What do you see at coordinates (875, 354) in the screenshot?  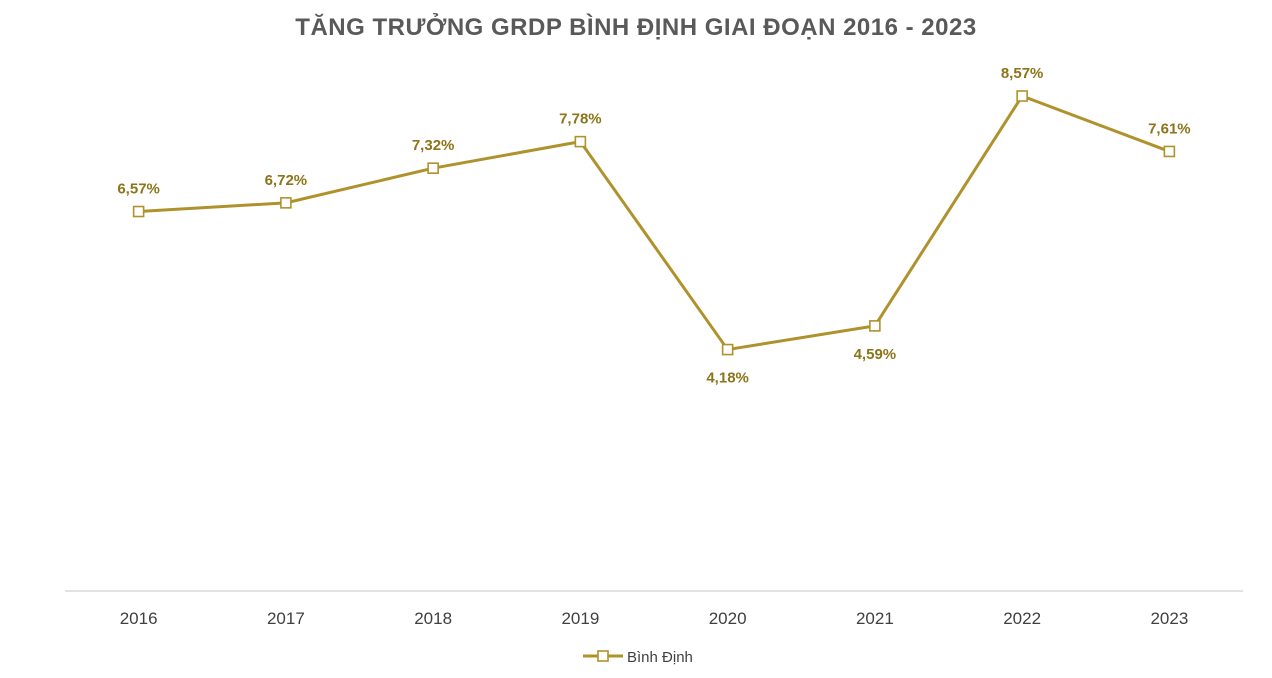 I see `data-label: 4,59%` at bounding box center [875, 354].